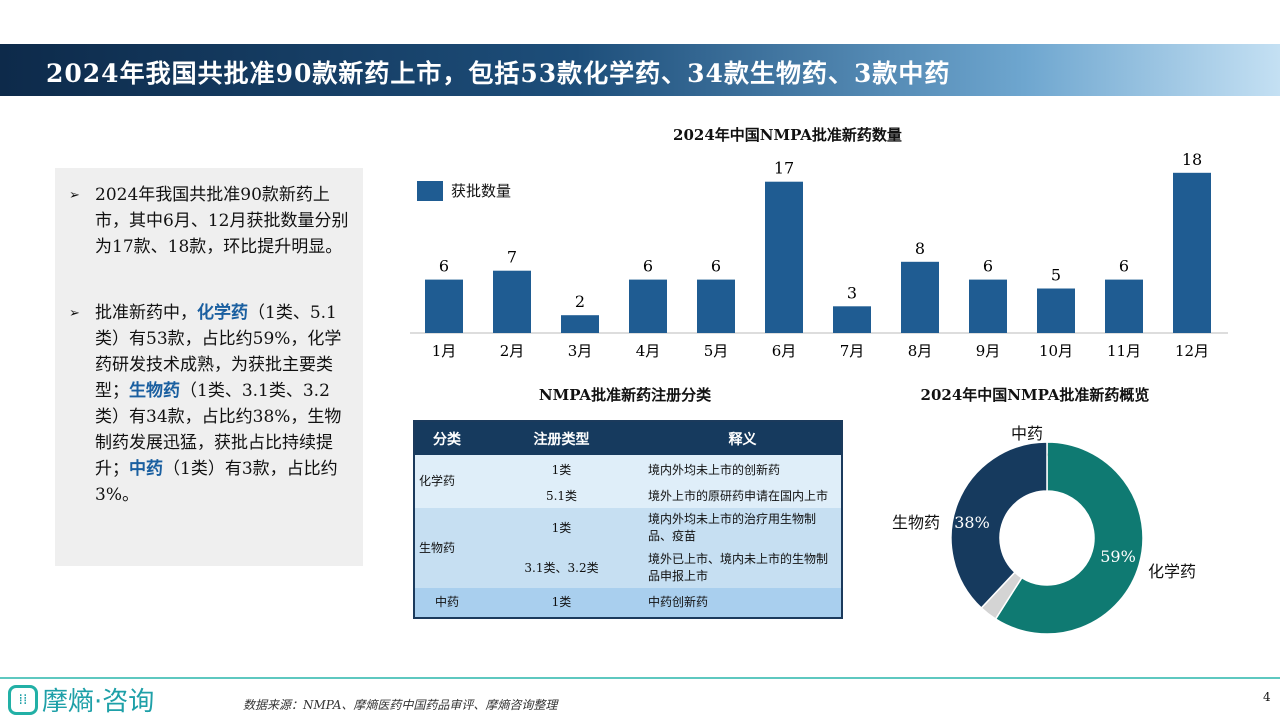 This screenshot has height=720, width=1280. Describe the element at coordinates (444, 351) in the screenshot. I see `x-tick-label: 1月` at that location.